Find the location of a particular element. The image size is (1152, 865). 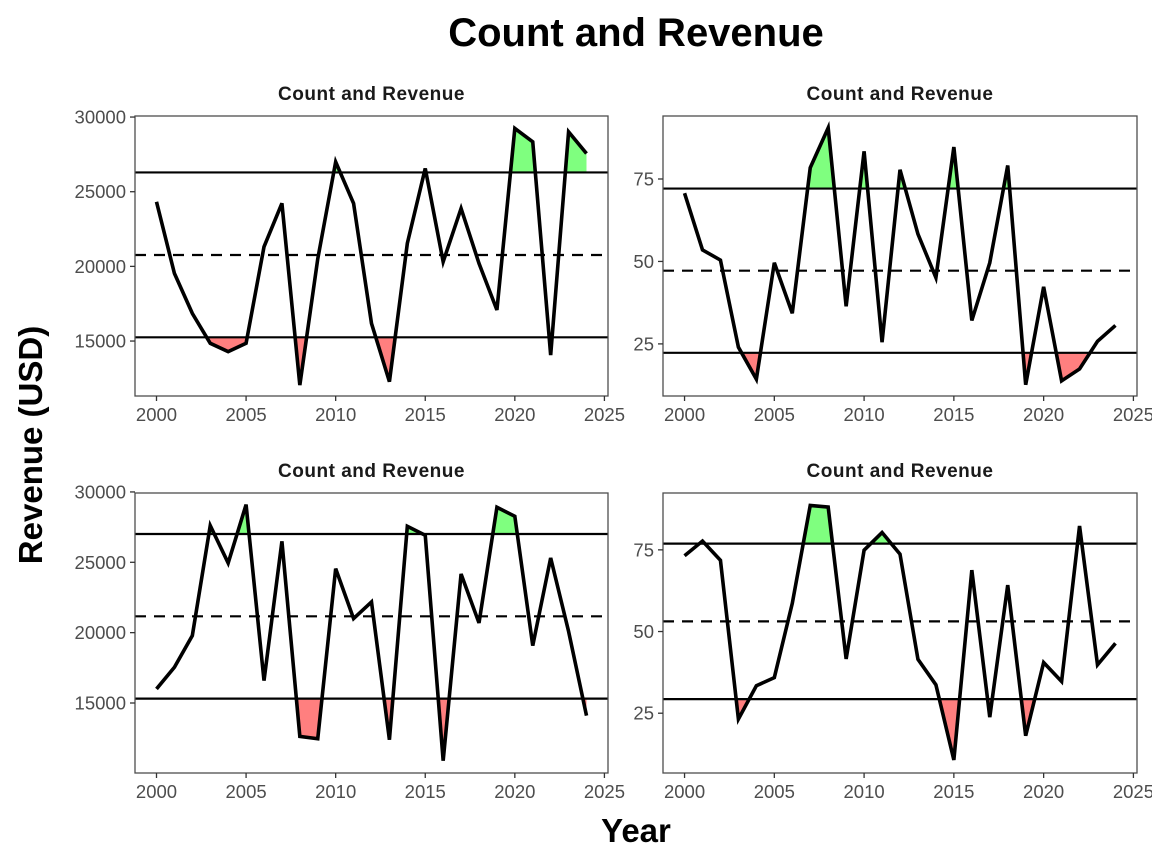

y-axis-title: Revenue (USD) is located at coordinates (30, 445).